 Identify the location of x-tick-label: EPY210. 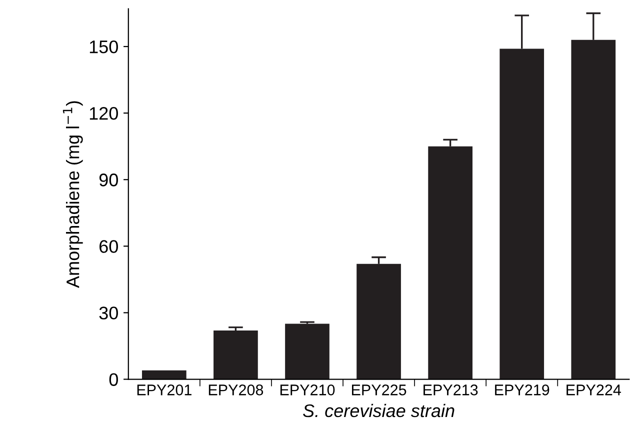
(307, 390).